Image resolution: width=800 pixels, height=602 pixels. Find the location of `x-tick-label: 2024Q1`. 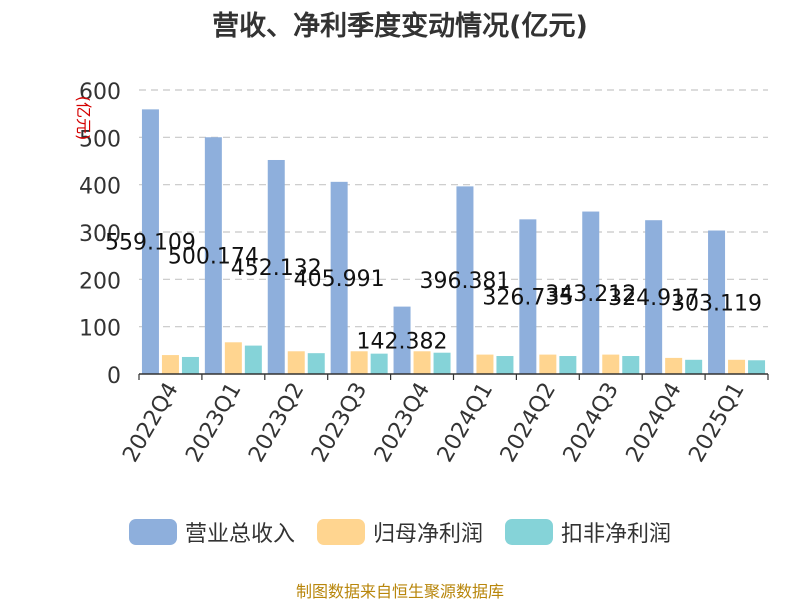

x-tick-label: 2024Q1 is located at coordinates (465, 423).